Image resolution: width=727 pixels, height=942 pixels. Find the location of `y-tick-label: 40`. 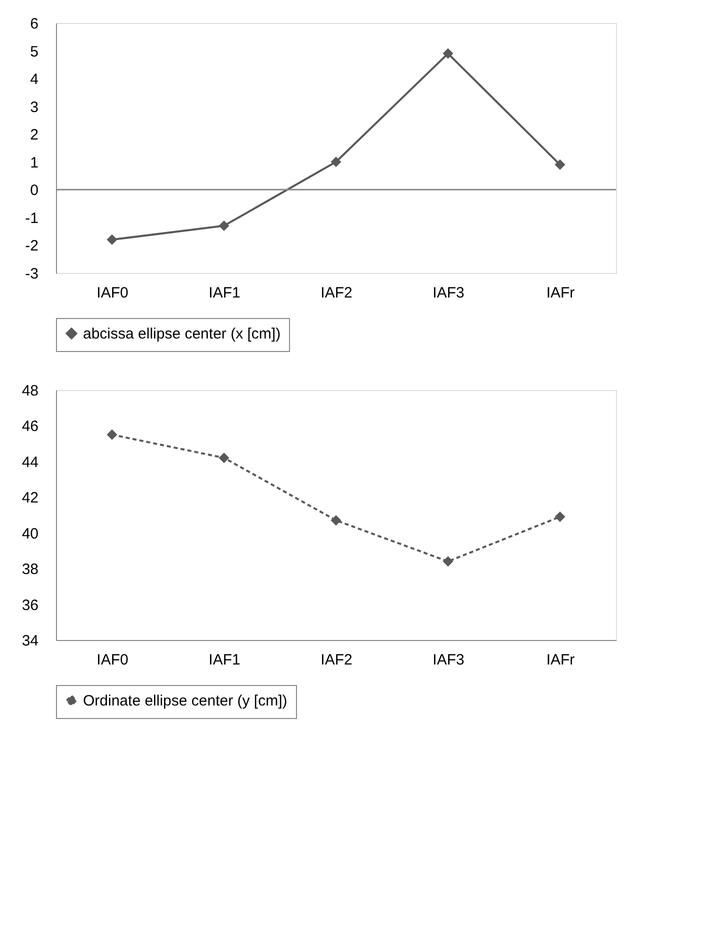

y-tick-label: 40 is located at coordinates (30, 533).